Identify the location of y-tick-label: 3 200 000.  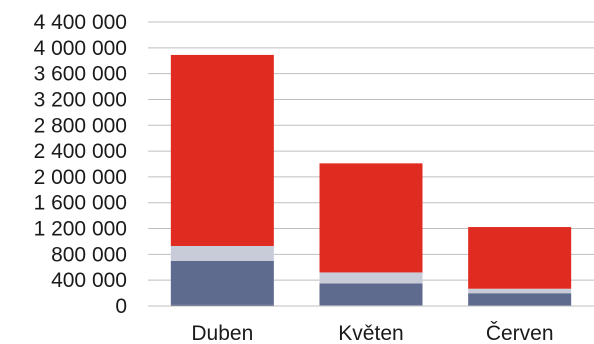
(80, 99).